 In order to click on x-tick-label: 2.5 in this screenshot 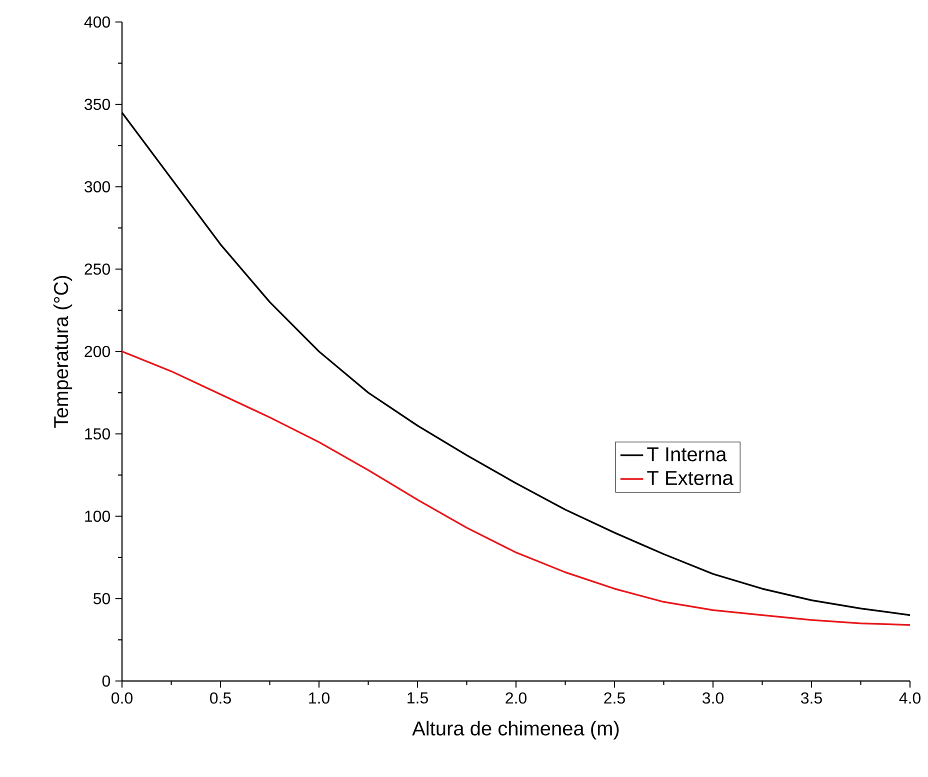, I will do `click(614, 698)`.